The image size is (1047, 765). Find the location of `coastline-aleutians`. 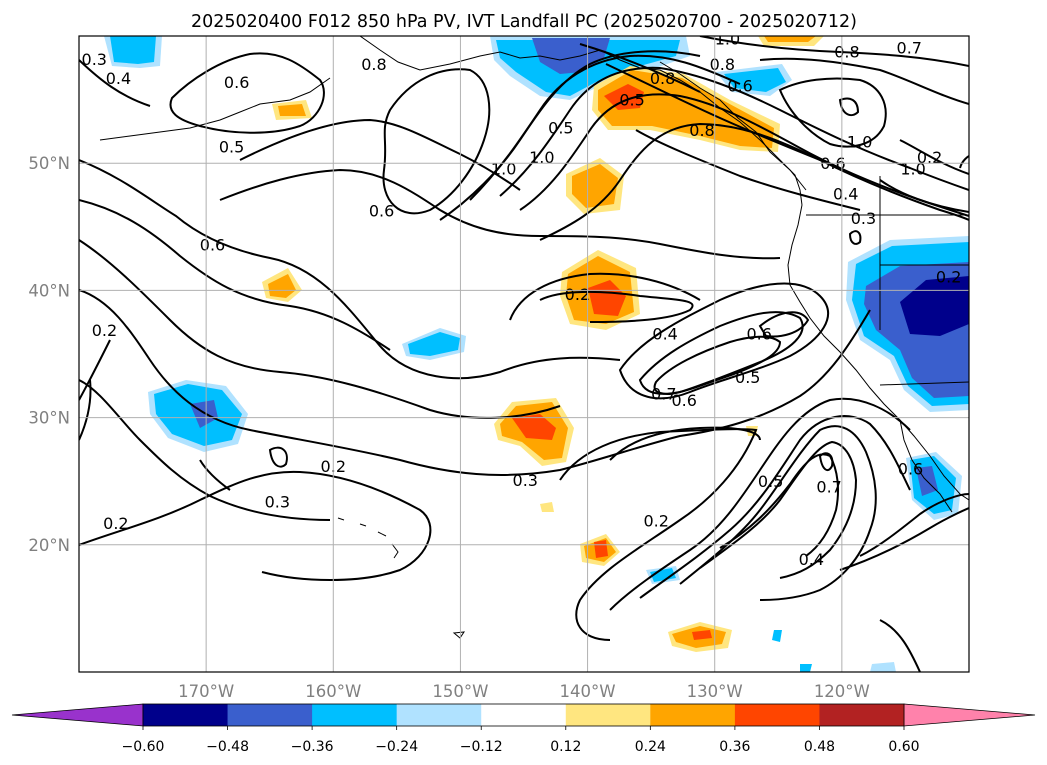

coastline-aleutians is located at coordinates (215, 109).